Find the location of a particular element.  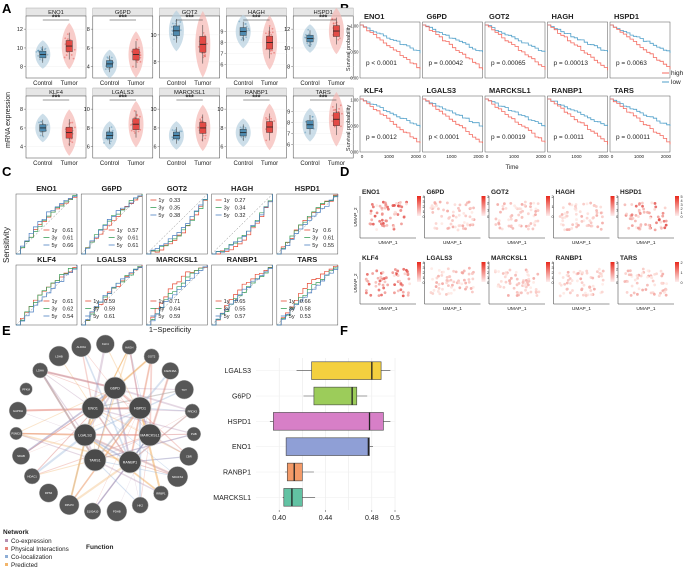

x-tick-label: 0.5 is located at coordinates (395, 518).